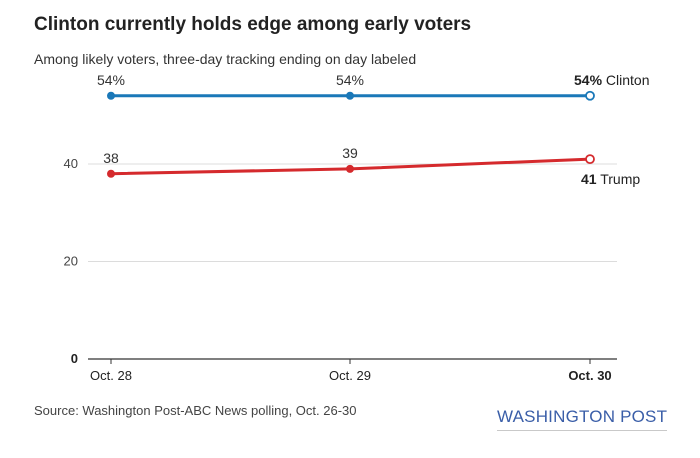 This screenshot has width=700, height=458. I want to click on clinton-end-label: 54% Clinton, so click(612, 80).